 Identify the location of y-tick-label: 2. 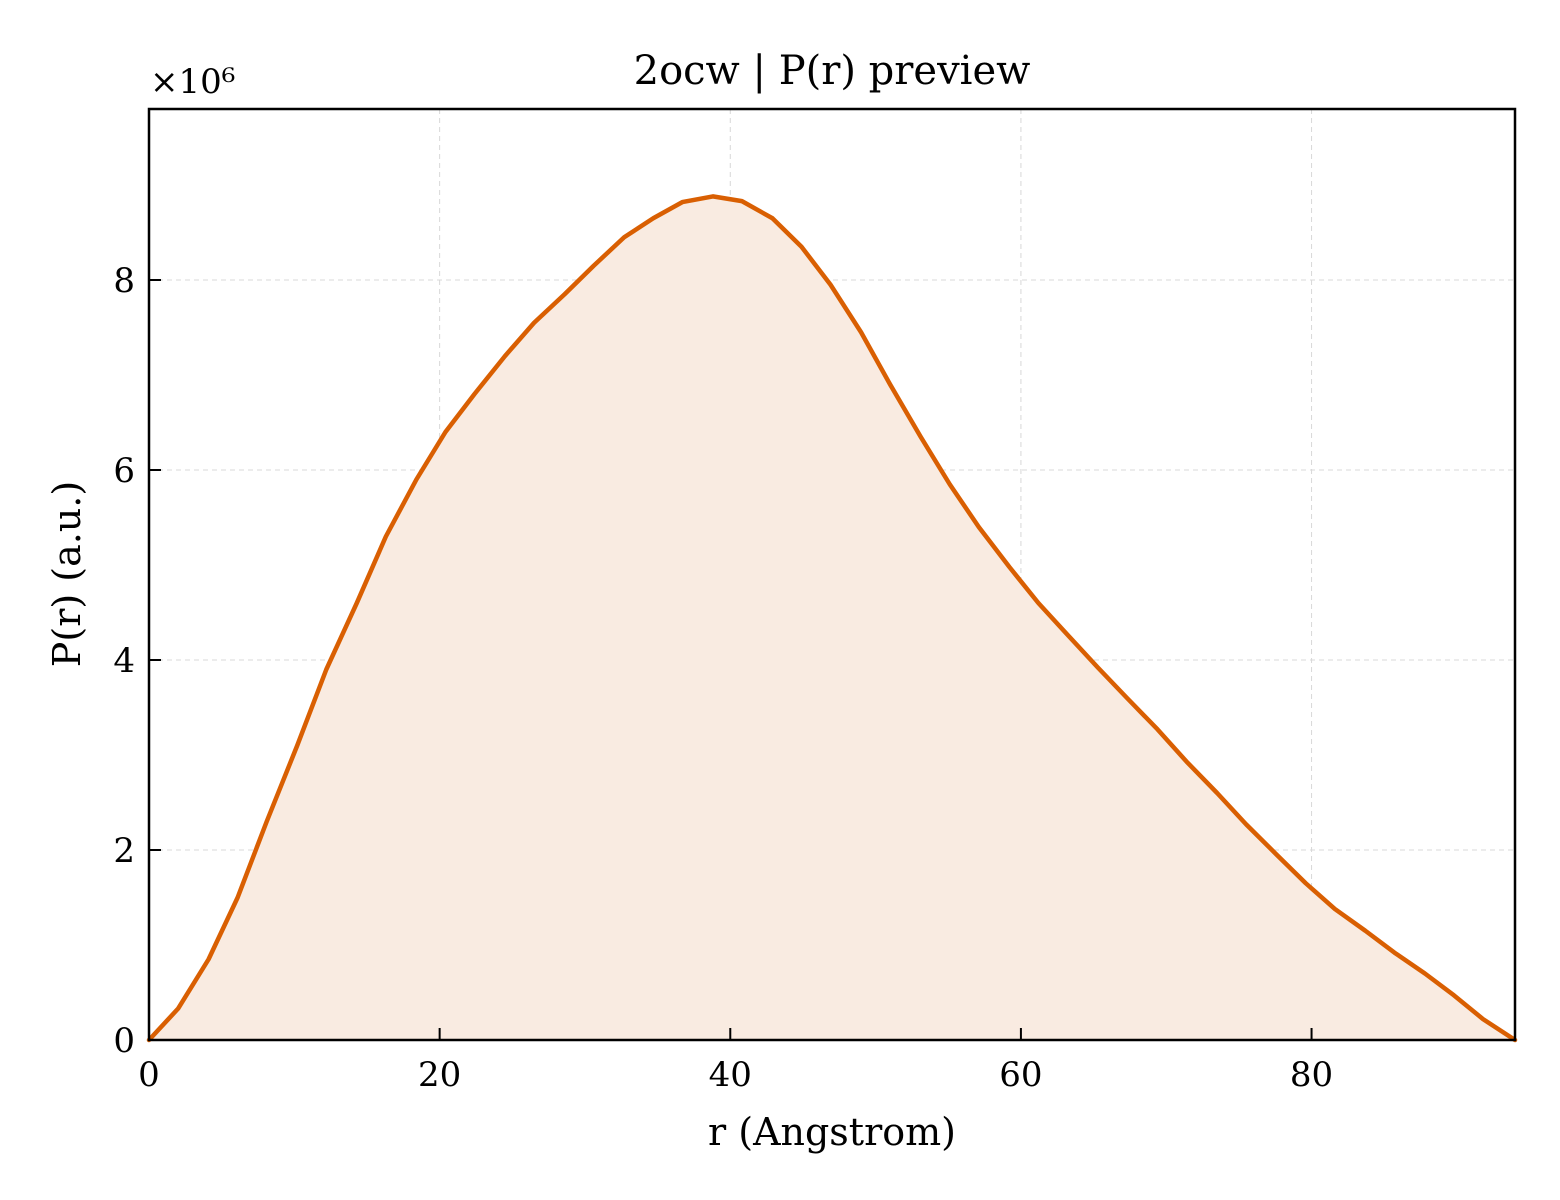
(124, 851).